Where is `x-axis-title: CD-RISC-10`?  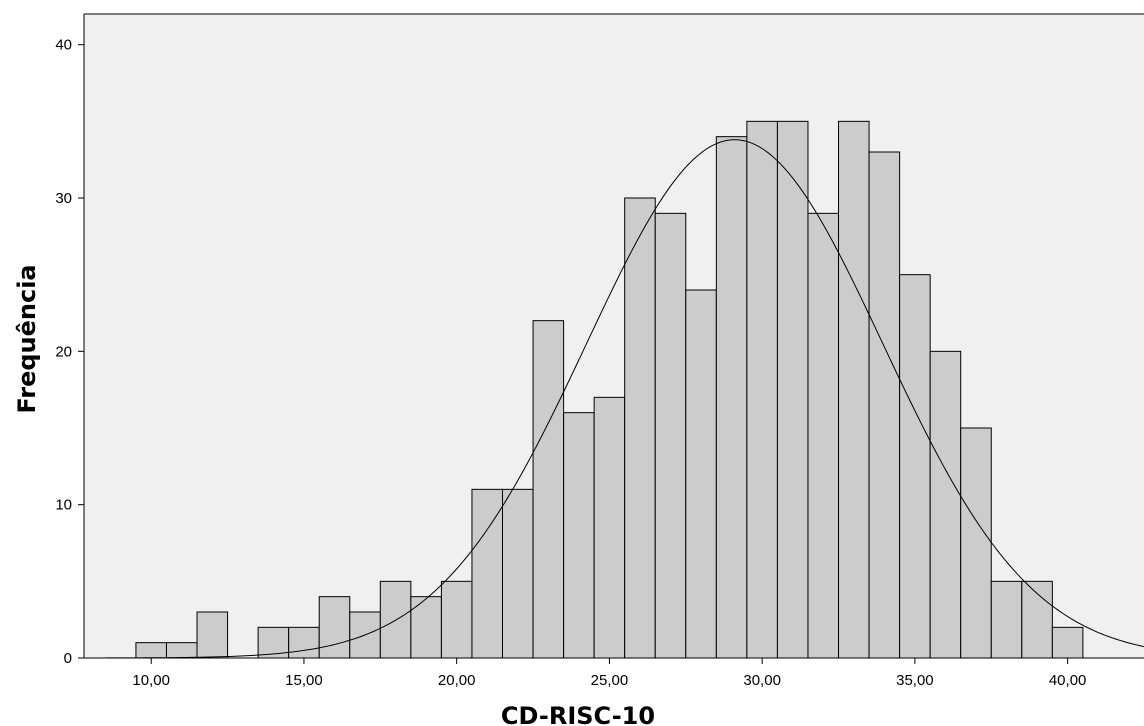 x-axis-title: CD-RISC-10 is located at coordinates (578, 714).